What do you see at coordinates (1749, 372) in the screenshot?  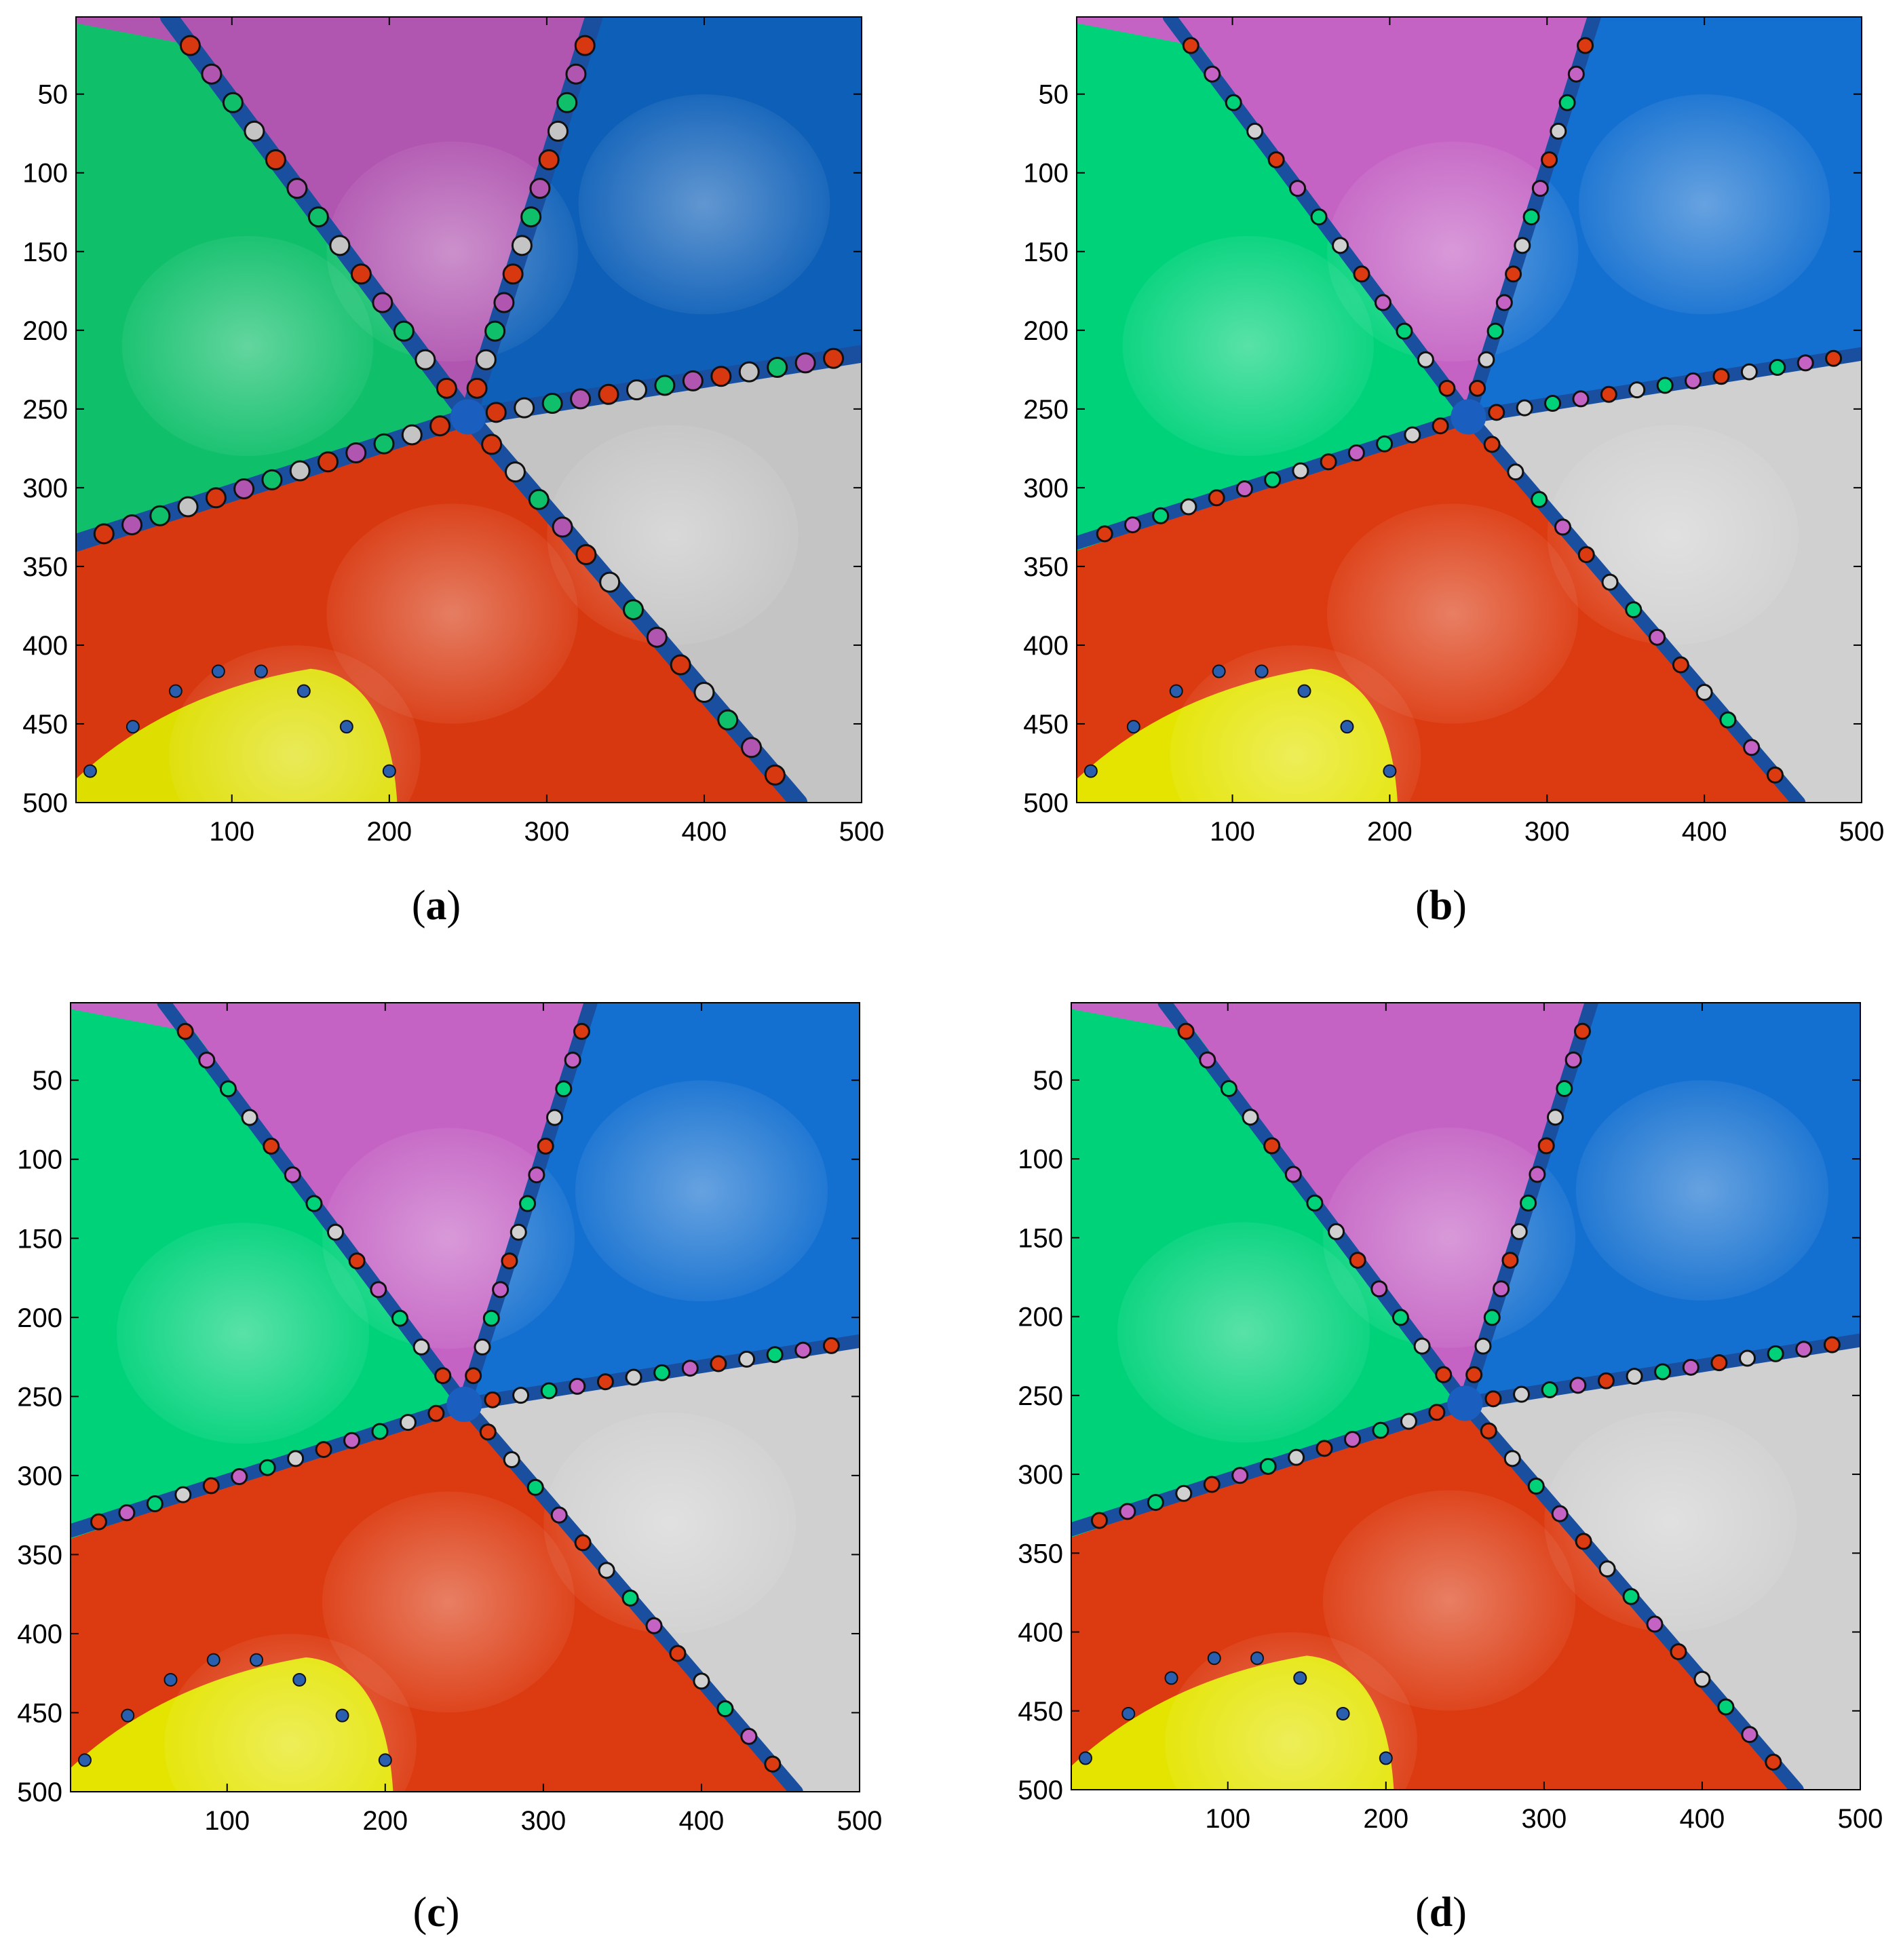 I see `boundary-bead-2-10-b` at bounding box center [1749, 372].